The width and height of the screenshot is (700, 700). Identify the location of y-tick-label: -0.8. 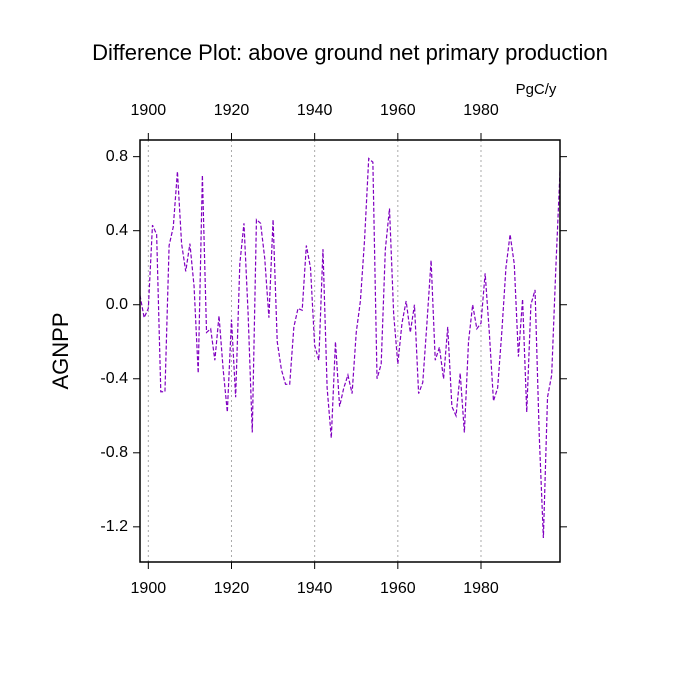
(114, 452).